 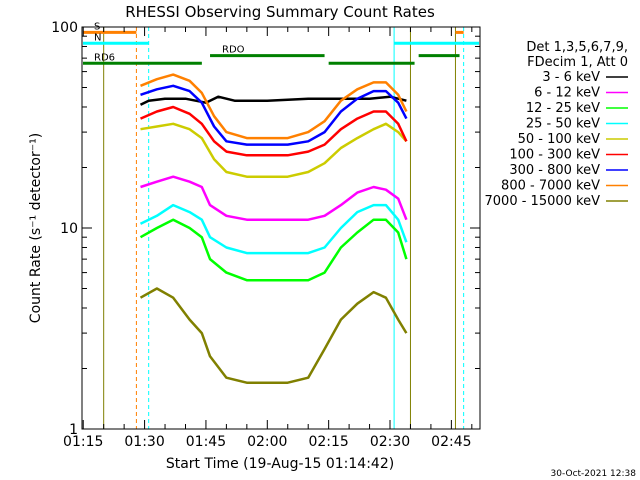 I want to click on y-axis-label: Count Rate (s⁻¹ detector⁻¹), so click(x=36, y=228).